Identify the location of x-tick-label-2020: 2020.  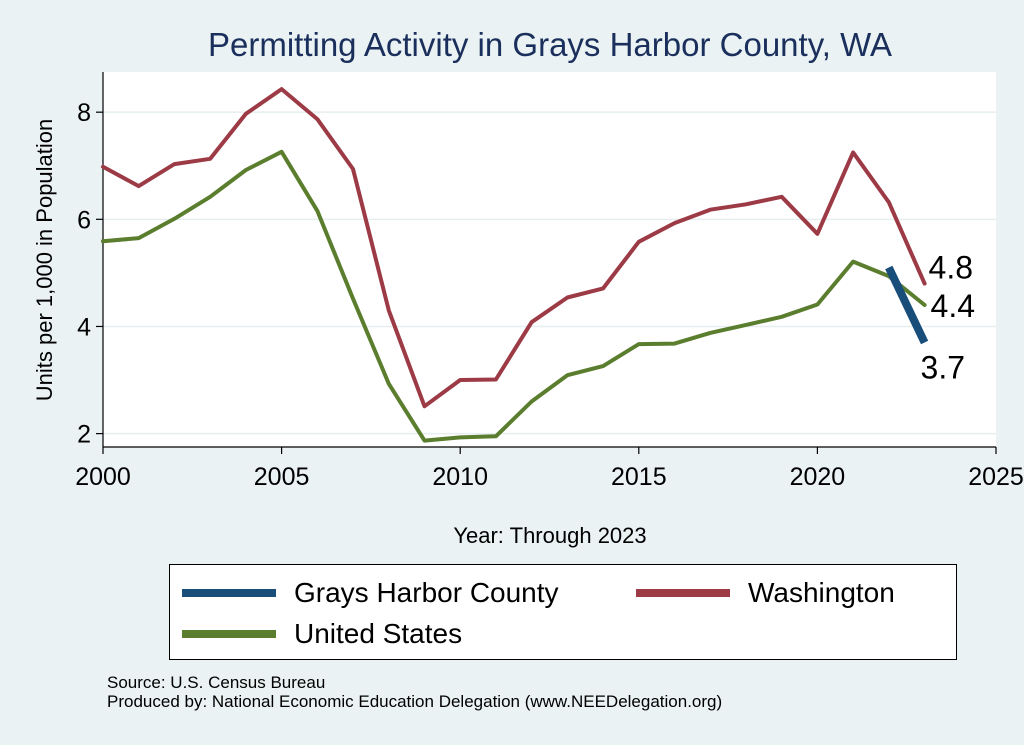
(818, 477).